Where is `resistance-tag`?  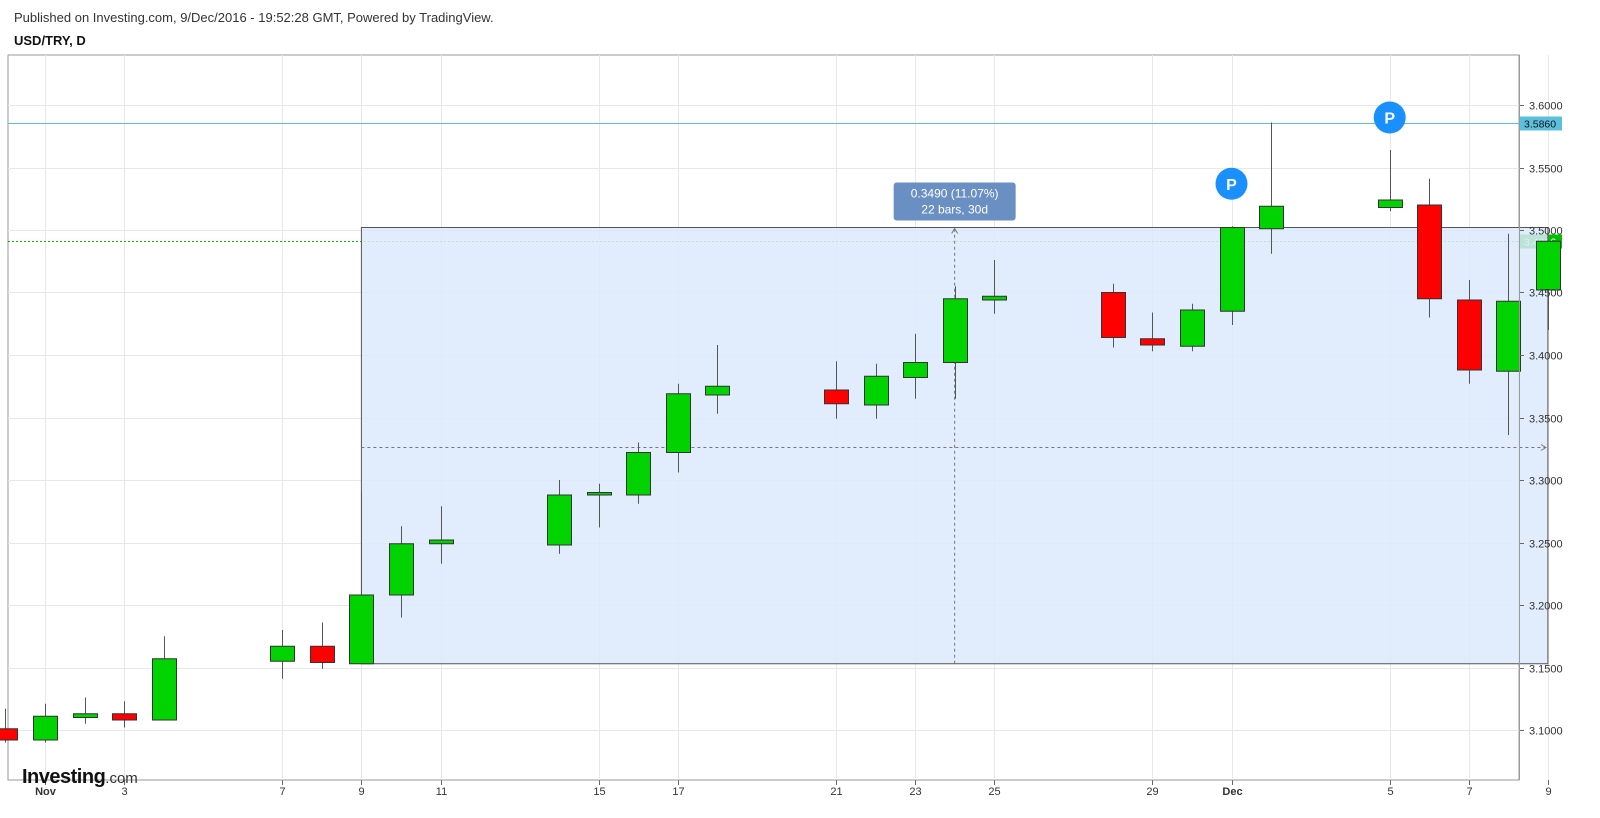
resistance-tag is located at coordinates (1541, 123).